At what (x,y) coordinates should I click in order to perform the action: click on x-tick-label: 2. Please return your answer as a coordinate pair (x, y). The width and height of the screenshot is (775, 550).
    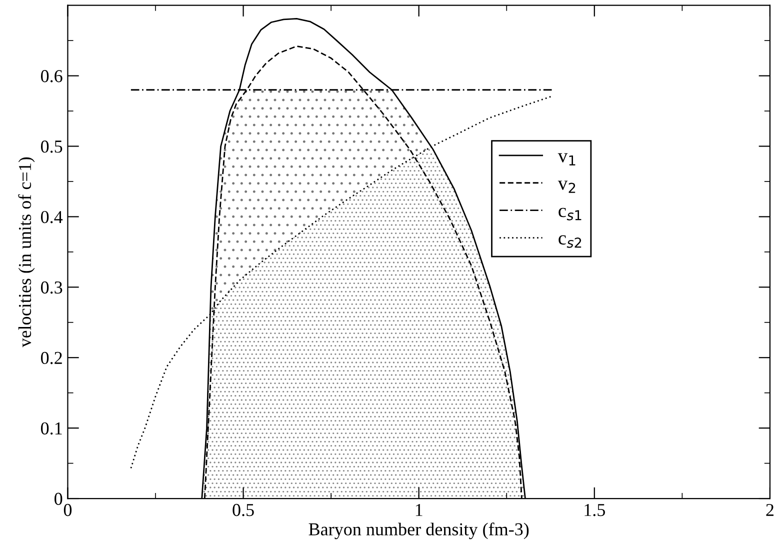
    Looking at the image, I should click on (770, 510).